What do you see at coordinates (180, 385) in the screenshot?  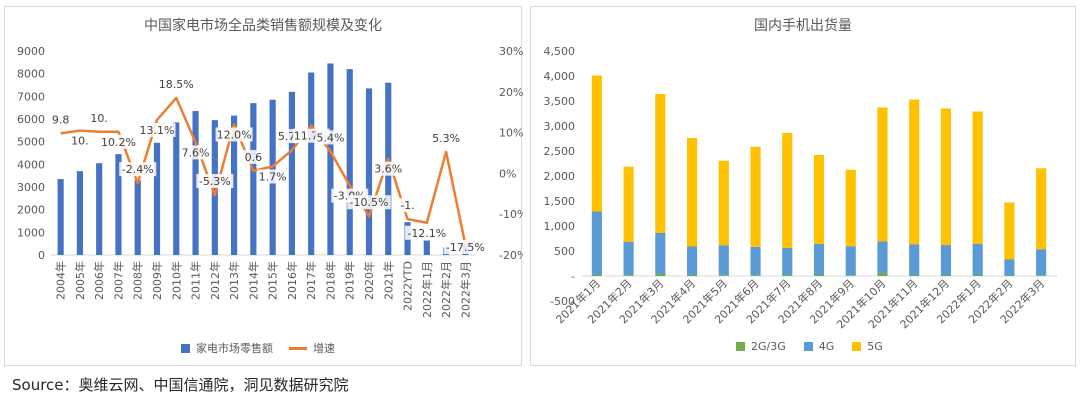 I see `source-note: Source：奥维云网、中国信通院，洞见数据研究院` at bounding box center [180, 385].